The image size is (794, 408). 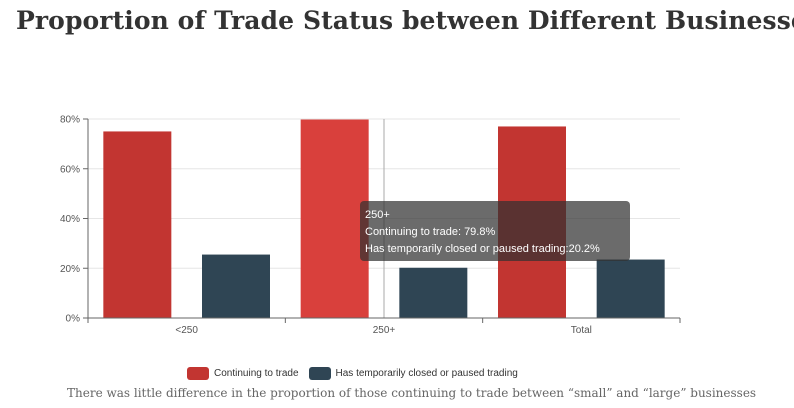 What do you see at coordinates (186, 330) in the screenshot?
I see `x-tick-label: <250` at bounding box center [186, 330].